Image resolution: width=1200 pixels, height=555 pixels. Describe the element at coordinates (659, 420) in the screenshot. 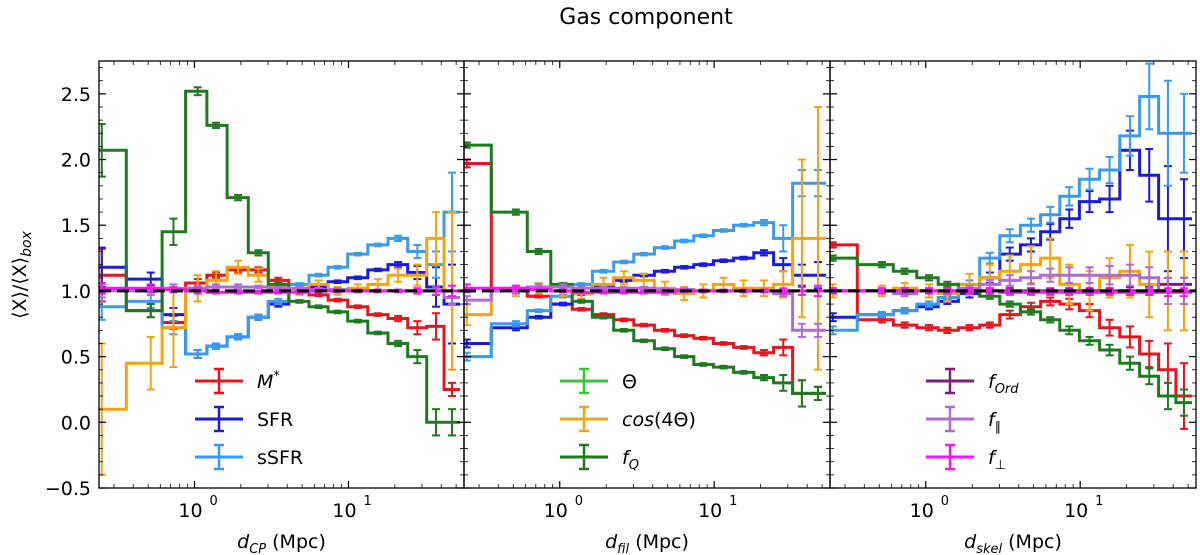

I see `legend-label: cos(4Θ)` at that location.